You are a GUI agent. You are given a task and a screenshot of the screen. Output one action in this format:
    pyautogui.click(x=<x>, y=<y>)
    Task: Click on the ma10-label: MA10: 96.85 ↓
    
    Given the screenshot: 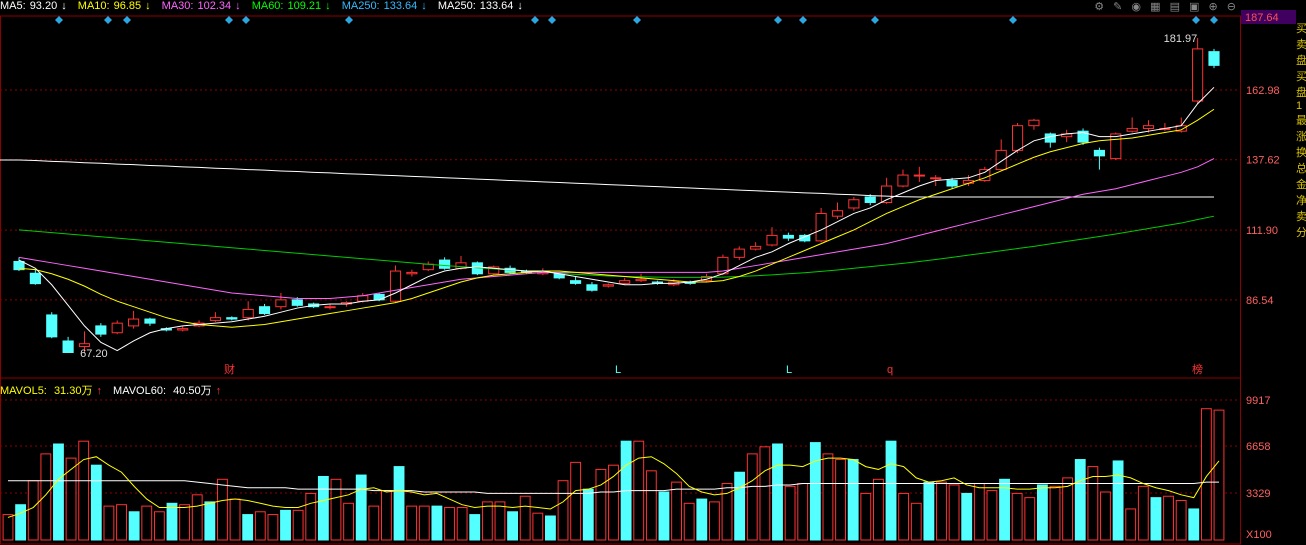 What is the action you would take?
    pyautogui.click(x=114, y=6)
    